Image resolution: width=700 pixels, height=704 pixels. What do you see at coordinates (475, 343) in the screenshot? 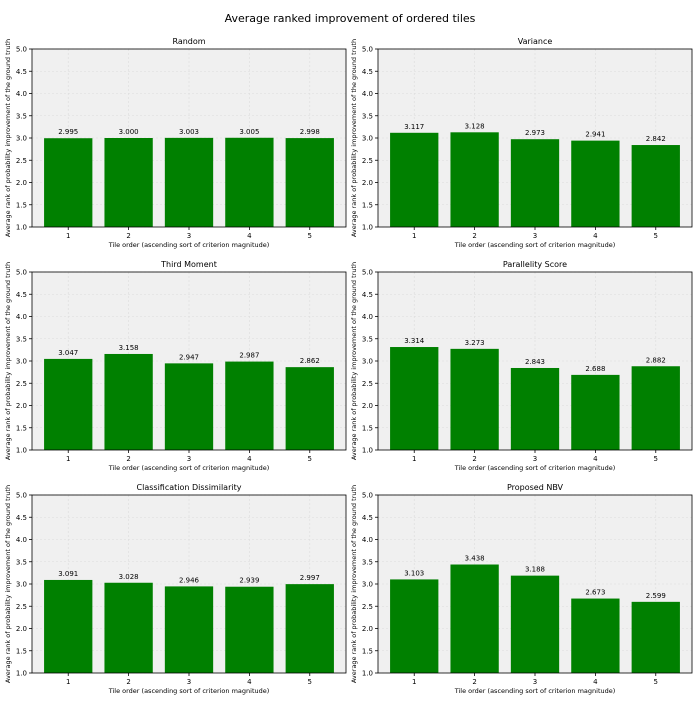
I see `bar-value-label: 3.273` at bounding box center [475, 343].